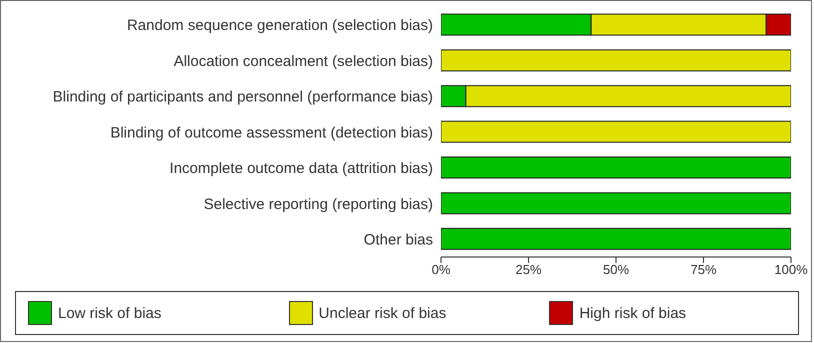 The width and height of the screenshot is (814, 343). I want to click on legend-label: Low risk of bias, so click(110, 313).